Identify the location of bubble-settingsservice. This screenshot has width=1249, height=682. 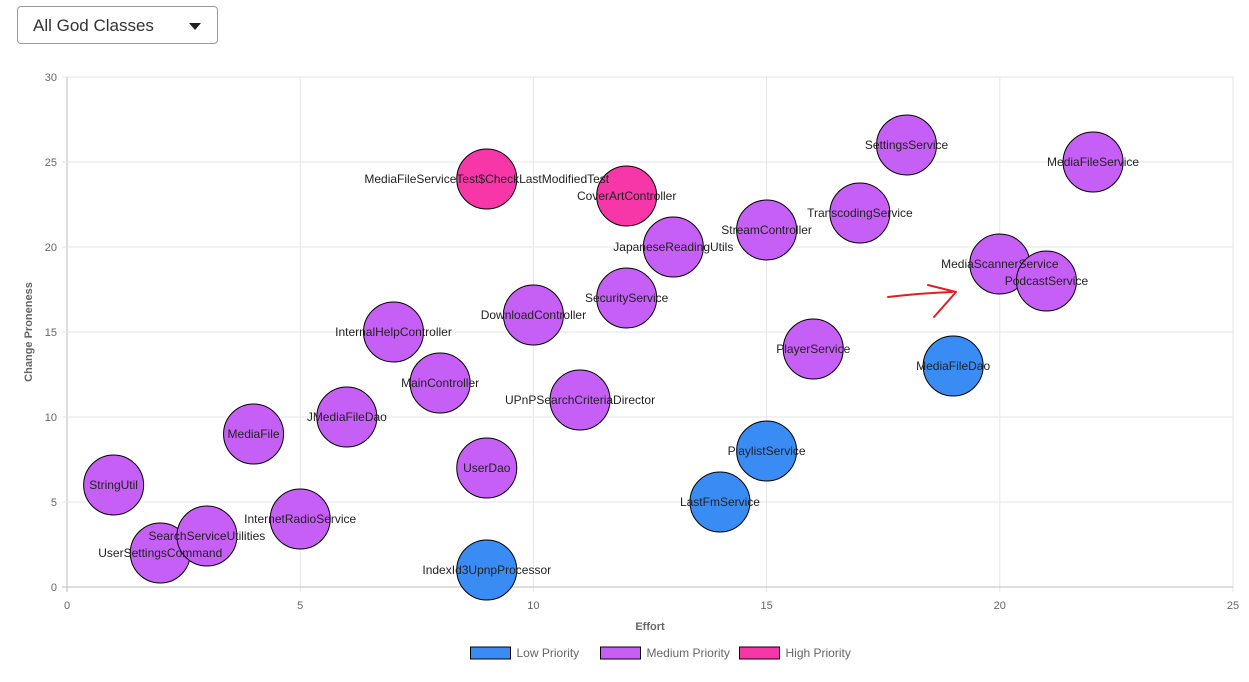
(907, 145).